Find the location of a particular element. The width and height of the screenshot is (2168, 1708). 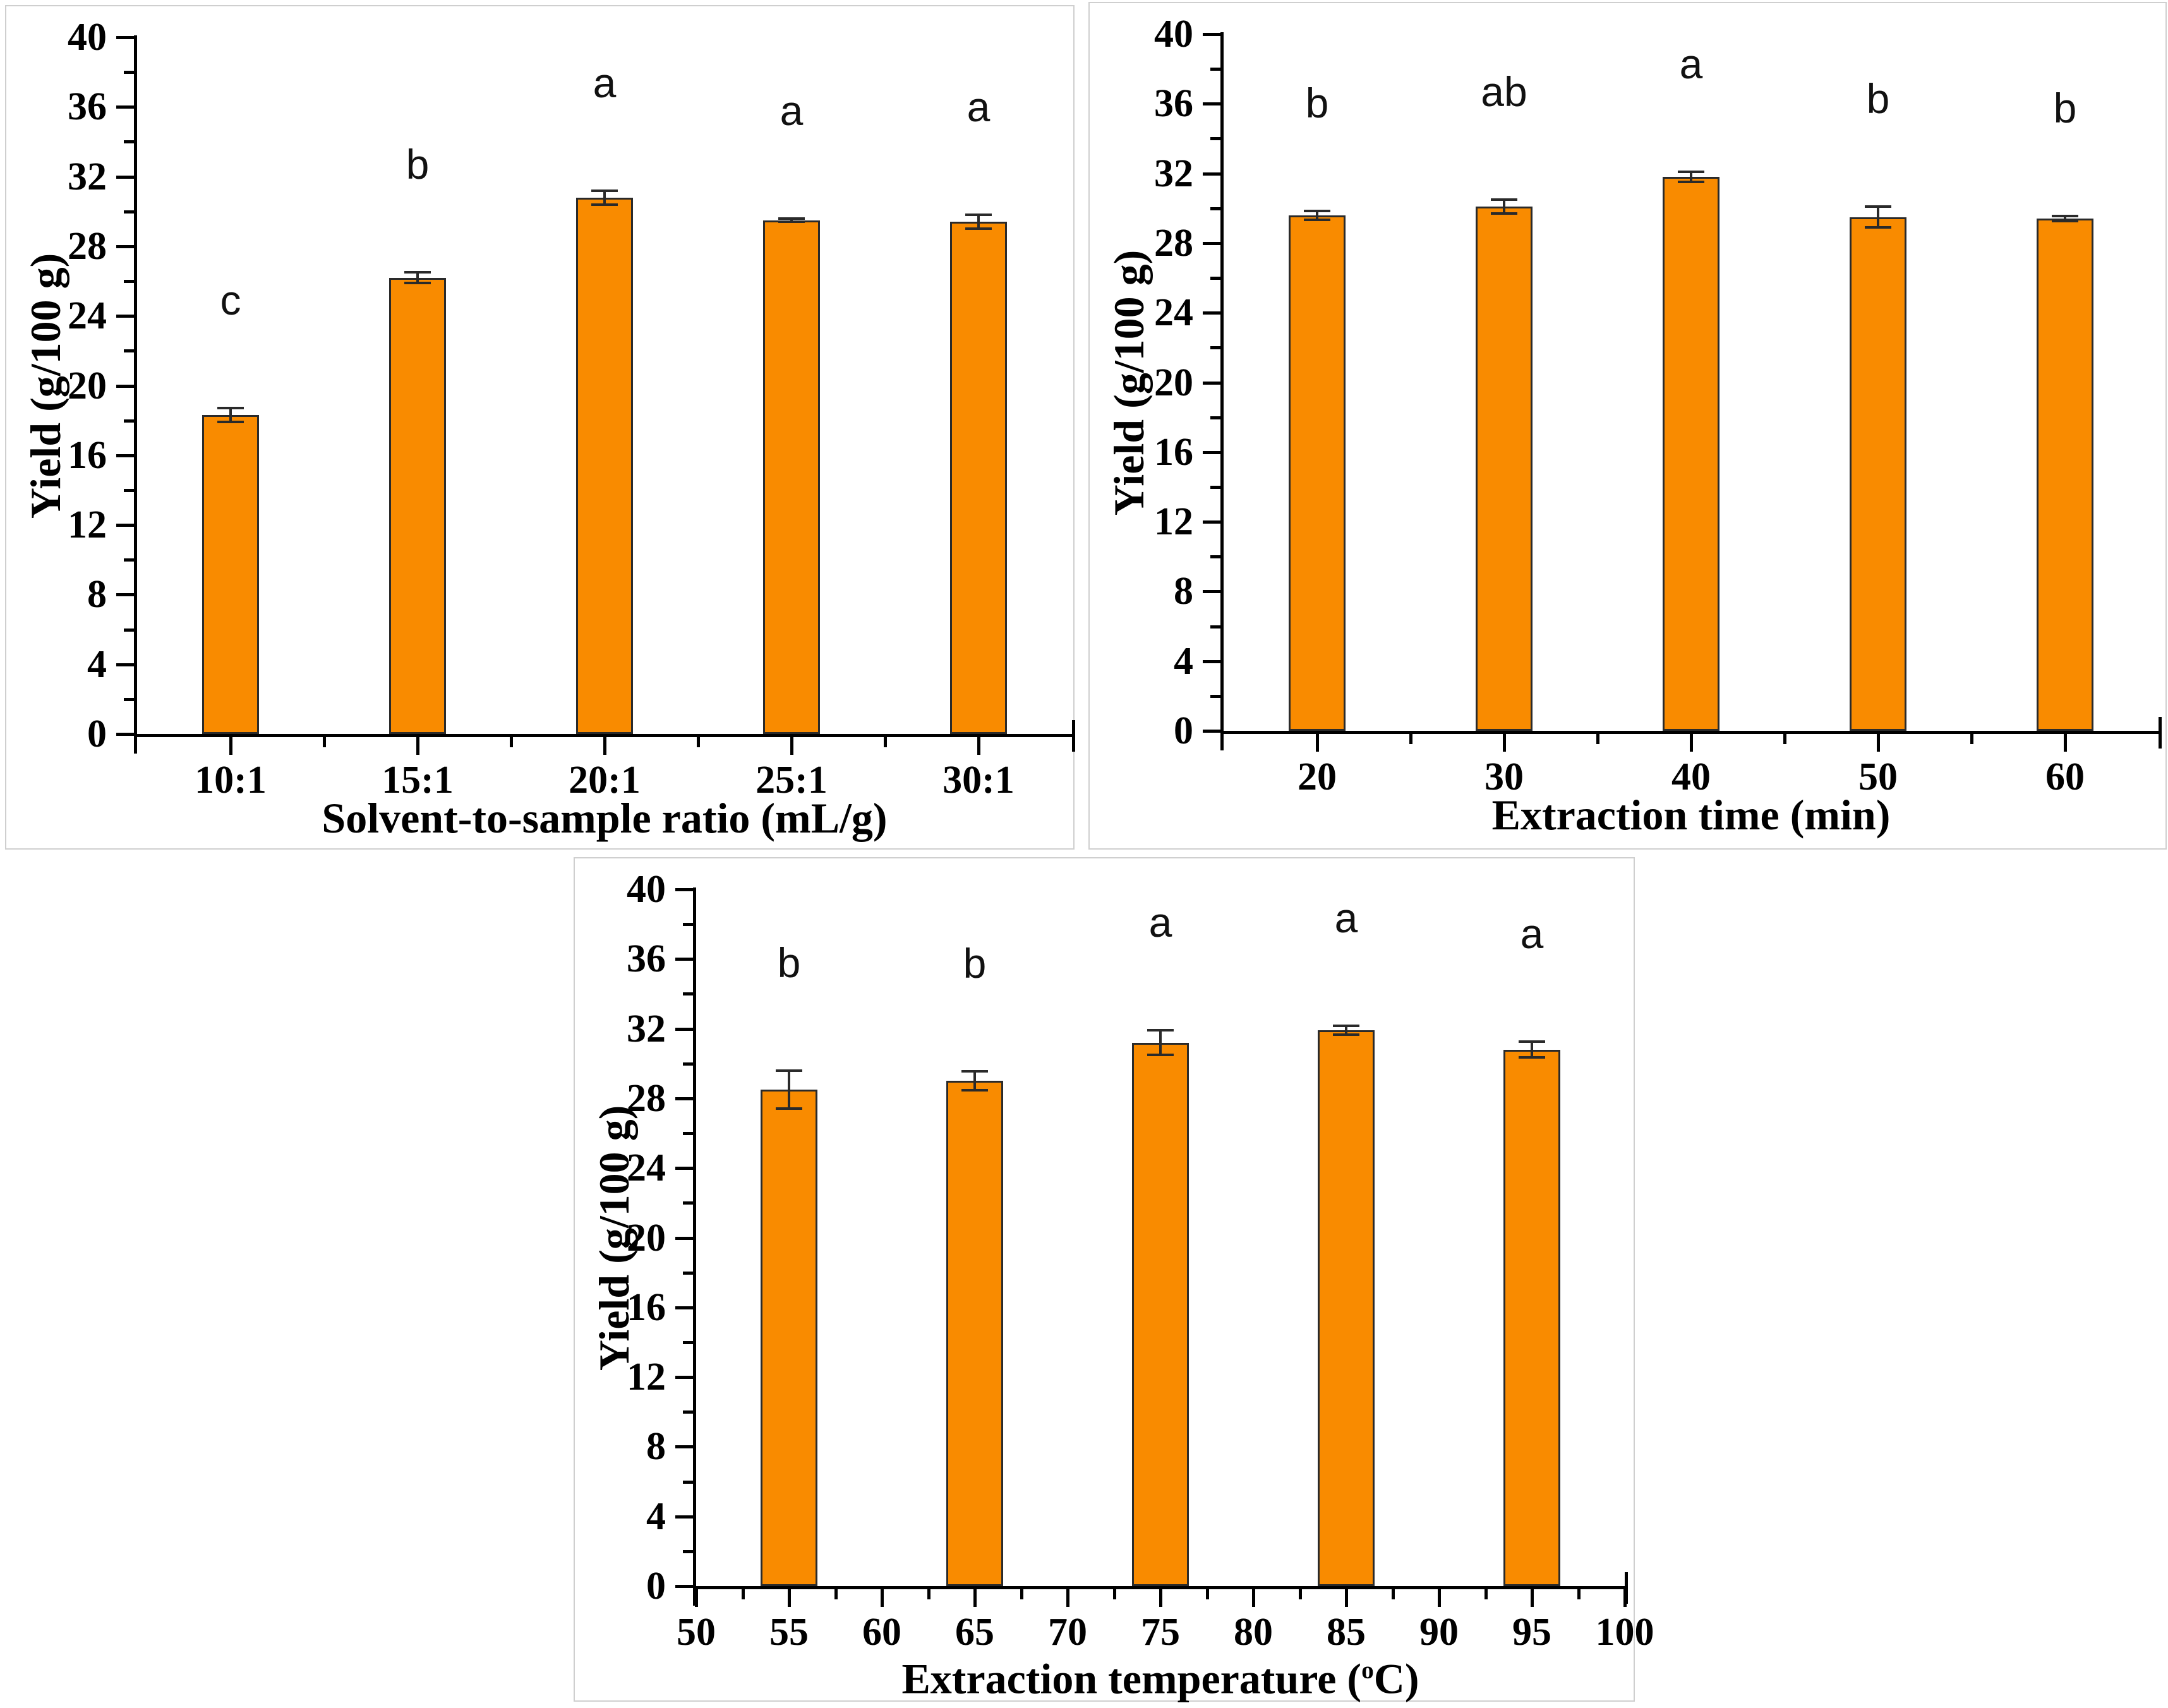

x-tick-label: 65 is located at coordinates (974, 1632).